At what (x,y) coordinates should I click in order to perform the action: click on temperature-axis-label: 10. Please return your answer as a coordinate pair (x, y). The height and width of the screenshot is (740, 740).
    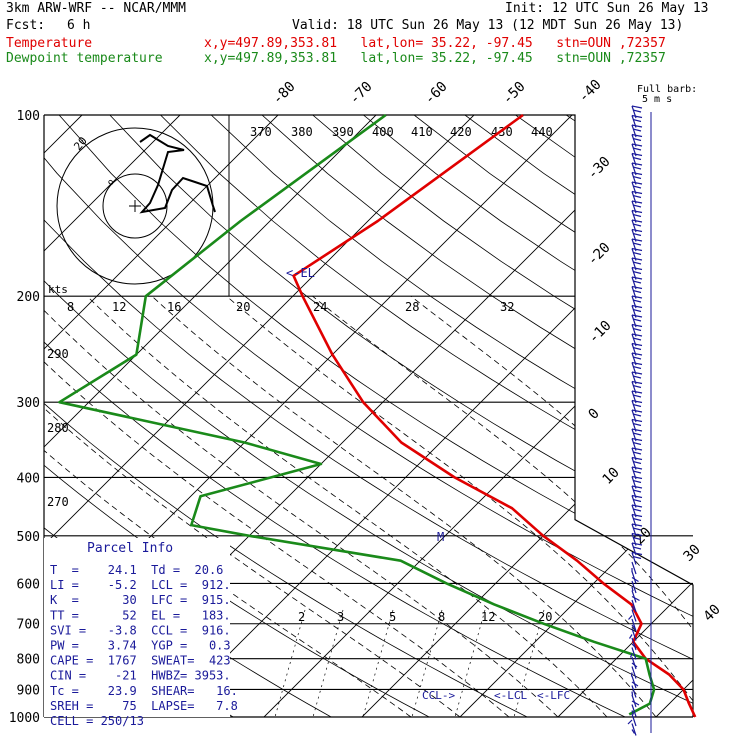
    Looking at the image, I should click on (611, 476).